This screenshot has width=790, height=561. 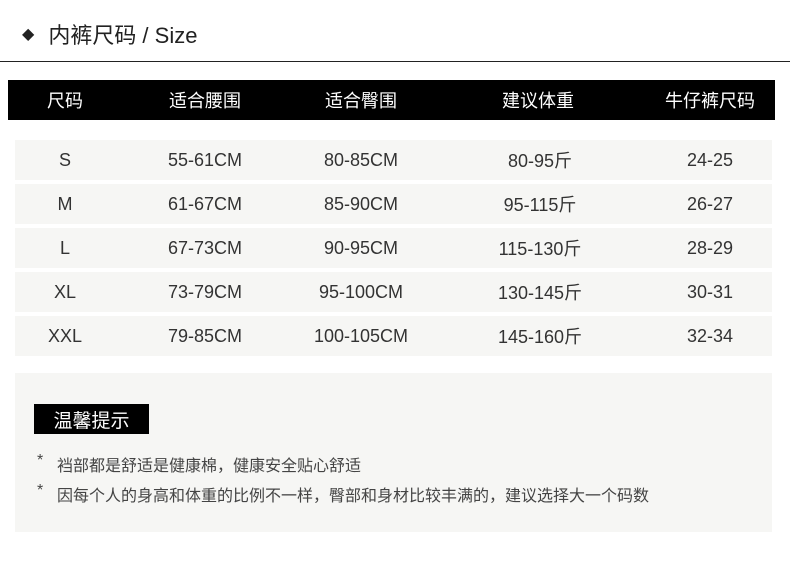 I want to click on table-cell: 90-95CM, so click(x=361, y=247).